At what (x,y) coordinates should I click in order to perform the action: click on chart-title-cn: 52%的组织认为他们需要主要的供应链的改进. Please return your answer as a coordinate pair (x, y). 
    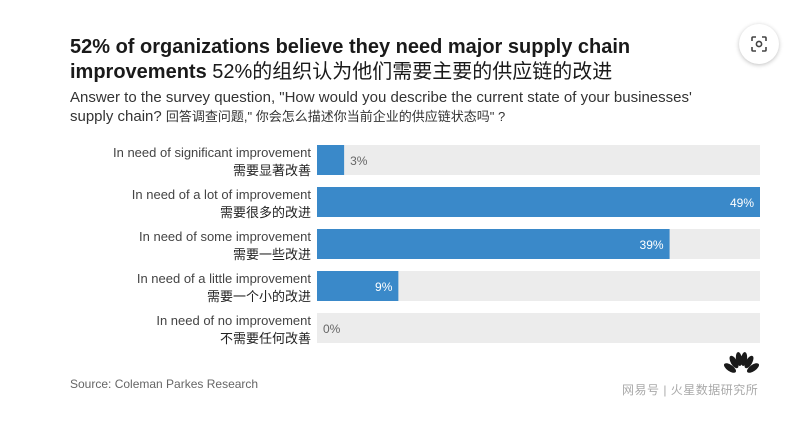
    Looking at the image, I should click on (412, 72).